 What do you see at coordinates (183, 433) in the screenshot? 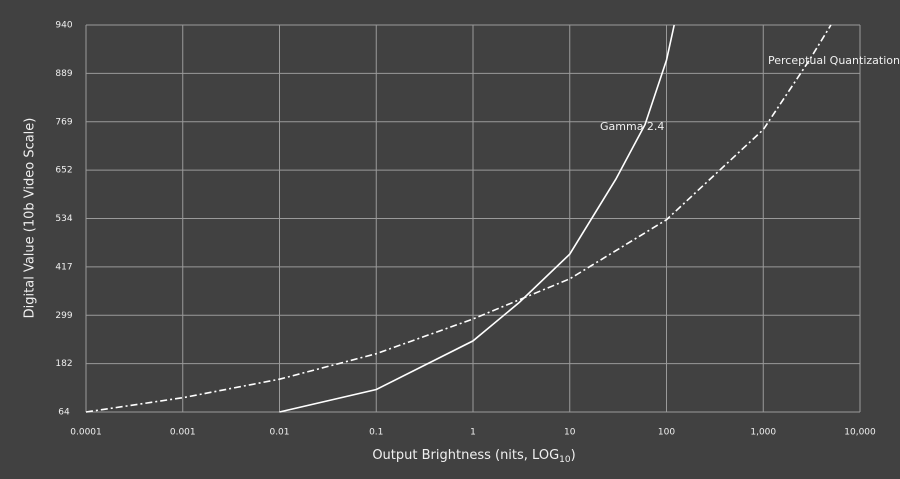
I see `x-tick-label: 0.001` at bounding box center [183, 433].